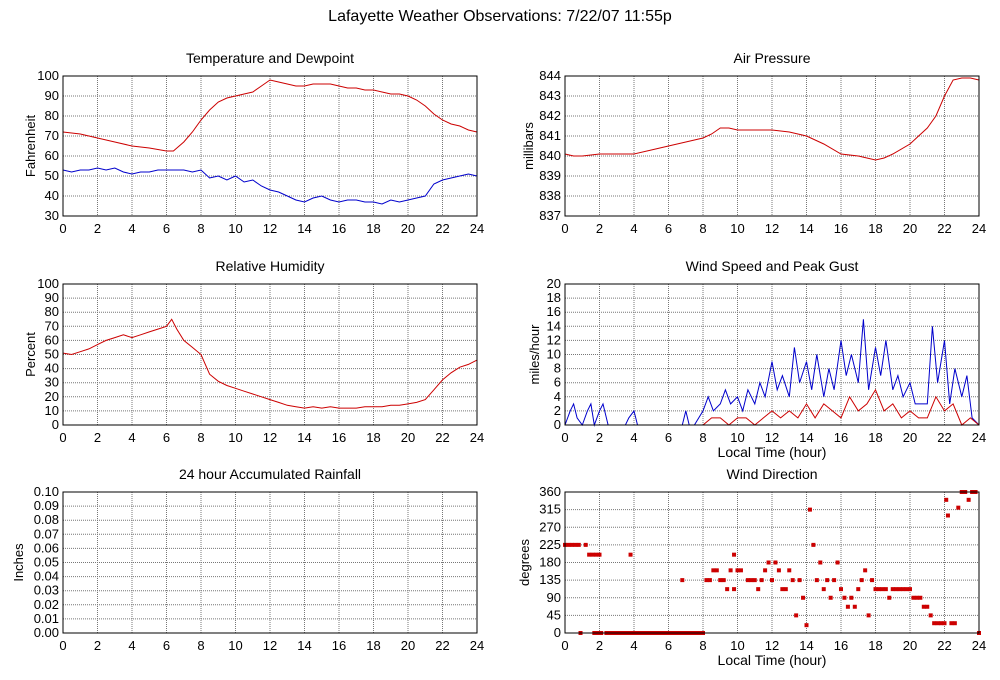  Describe the element at coordinates (30, 354) in the screenshot. I see `y-axis-label: Percent` at that location.